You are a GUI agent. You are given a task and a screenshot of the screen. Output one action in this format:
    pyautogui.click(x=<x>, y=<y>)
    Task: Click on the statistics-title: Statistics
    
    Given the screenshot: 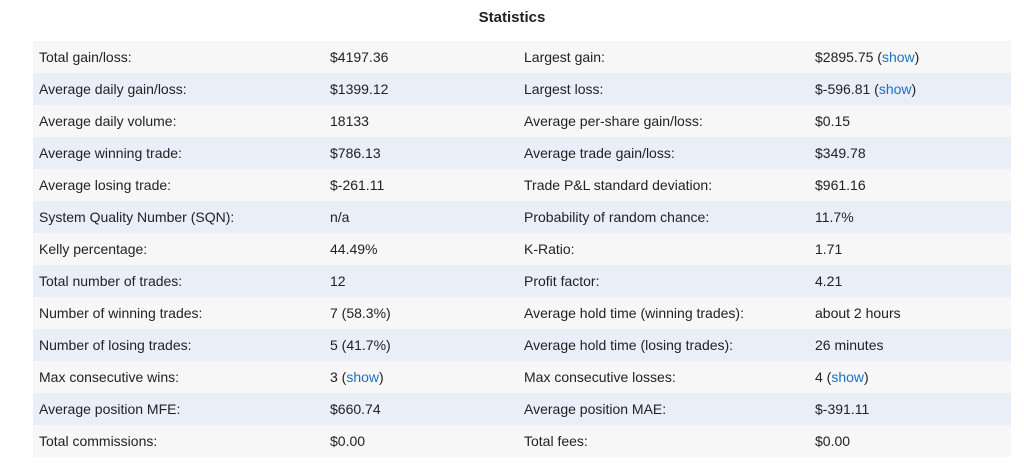 What is the action you would take?
    pyautogui.click(x=512, y=17)
    